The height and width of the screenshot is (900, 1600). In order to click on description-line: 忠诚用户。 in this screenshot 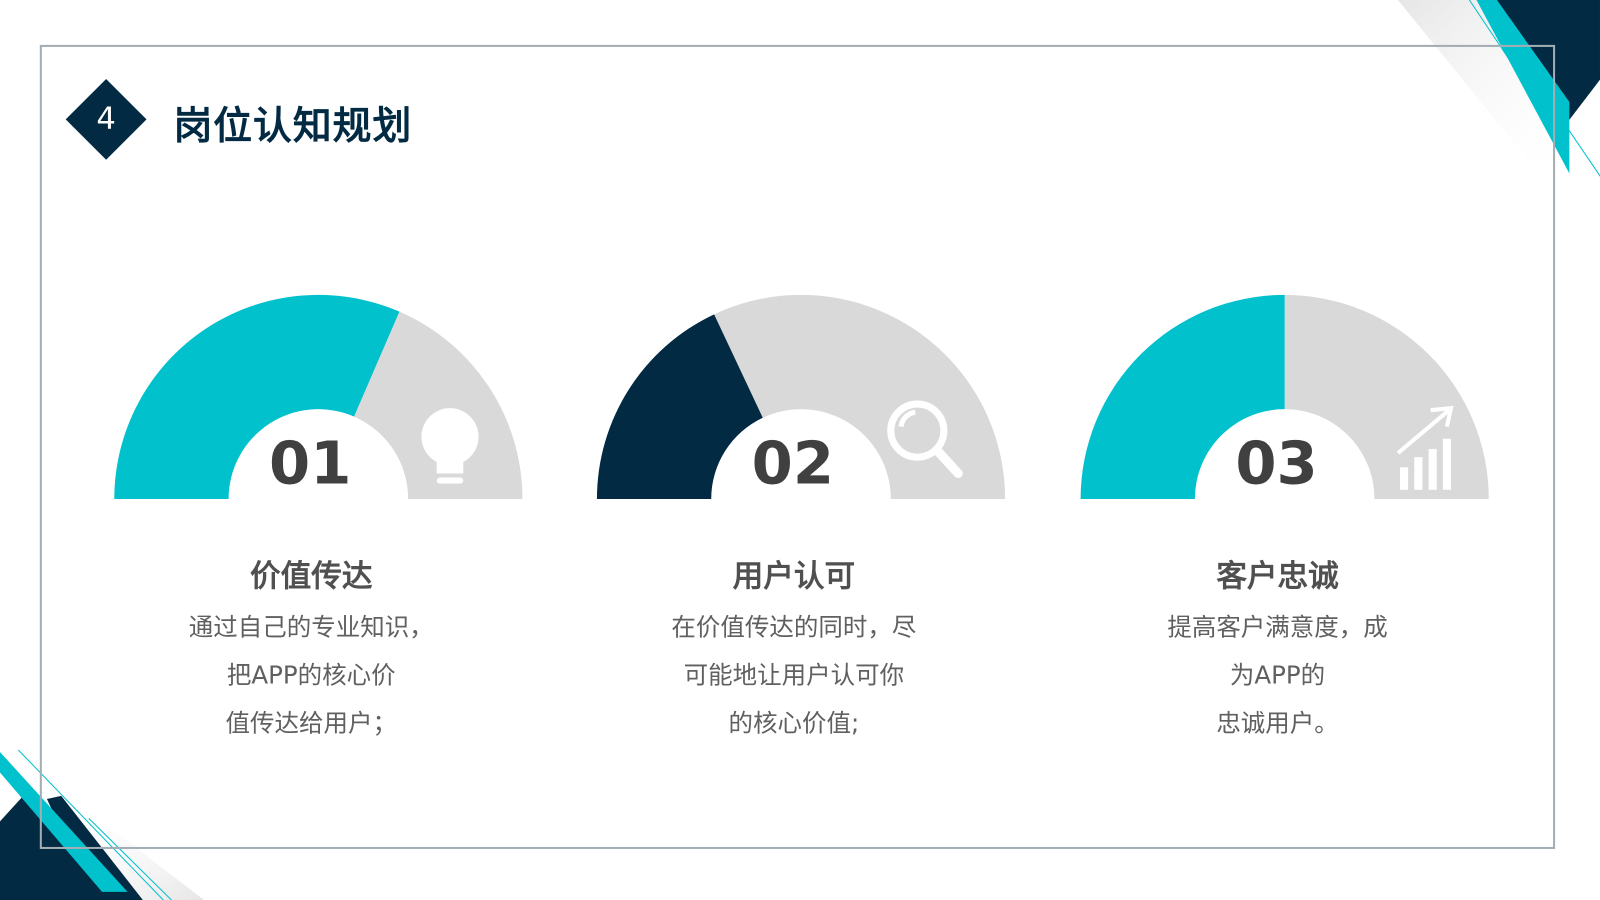, I will do `click(1277, 723)`.